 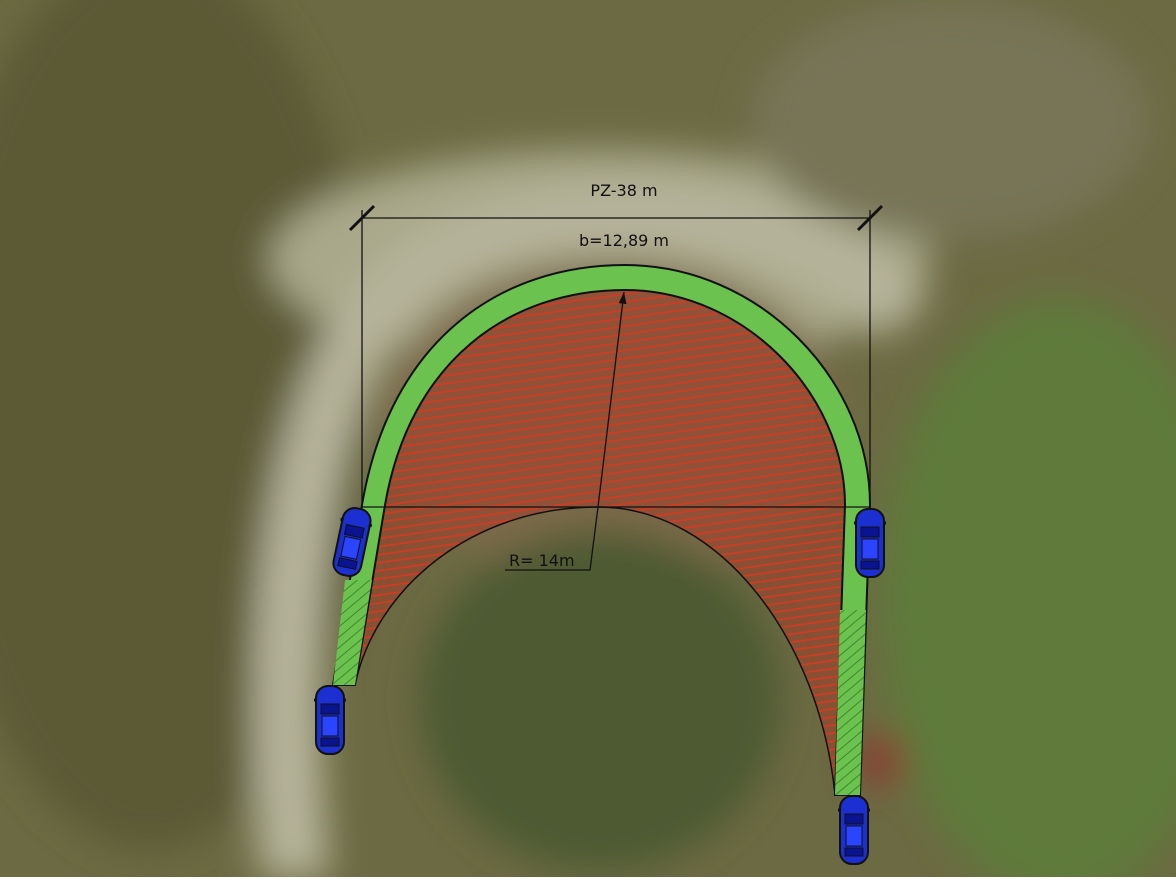 I want to click on dimension-label: PZ-38 m, so click(x=623, y=190).